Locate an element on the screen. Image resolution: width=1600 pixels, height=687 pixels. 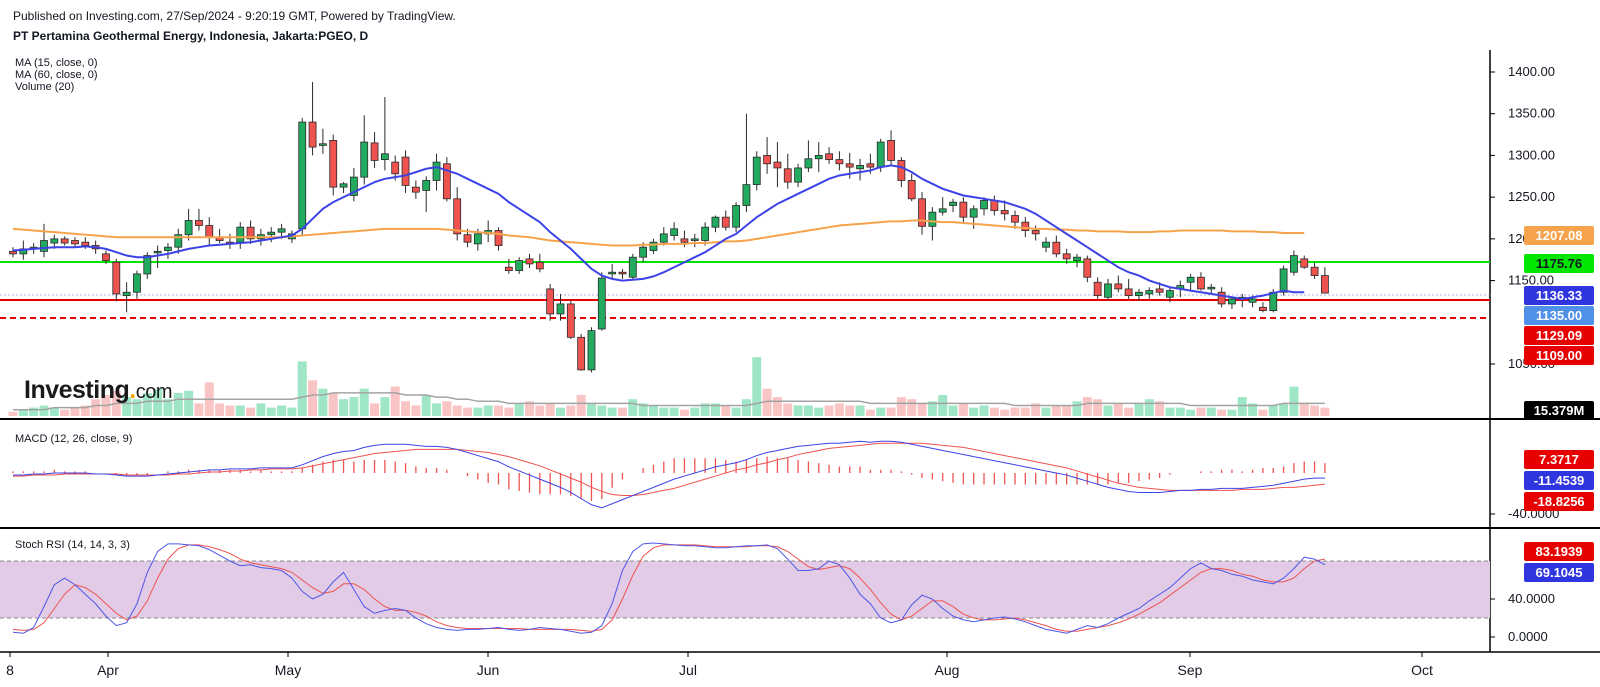
volume-ma-line is located at coordinates (669, 401).